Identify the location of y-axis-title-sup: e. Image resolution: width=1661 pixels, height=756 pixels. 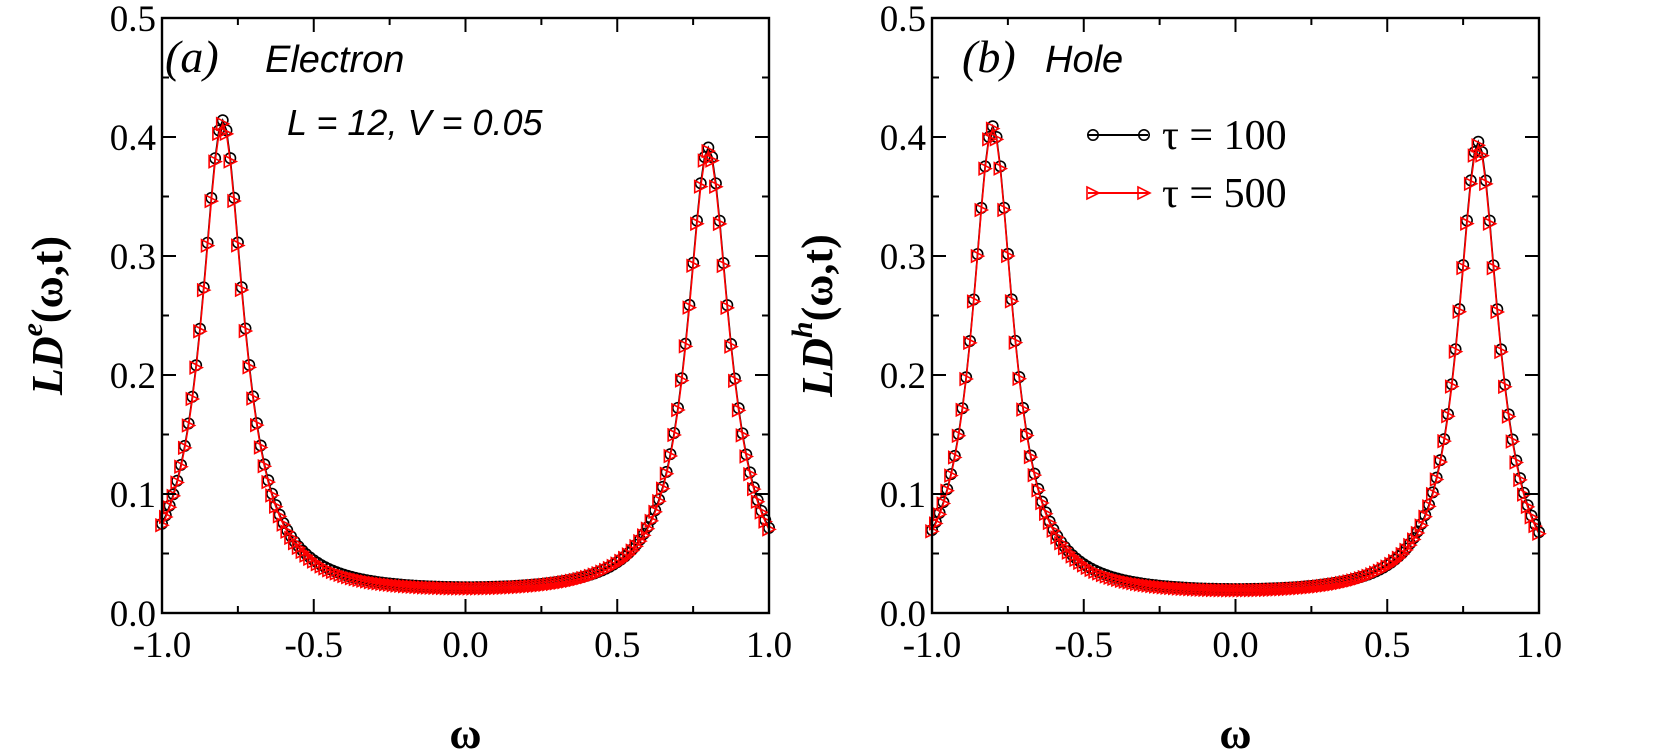
(32, 329).